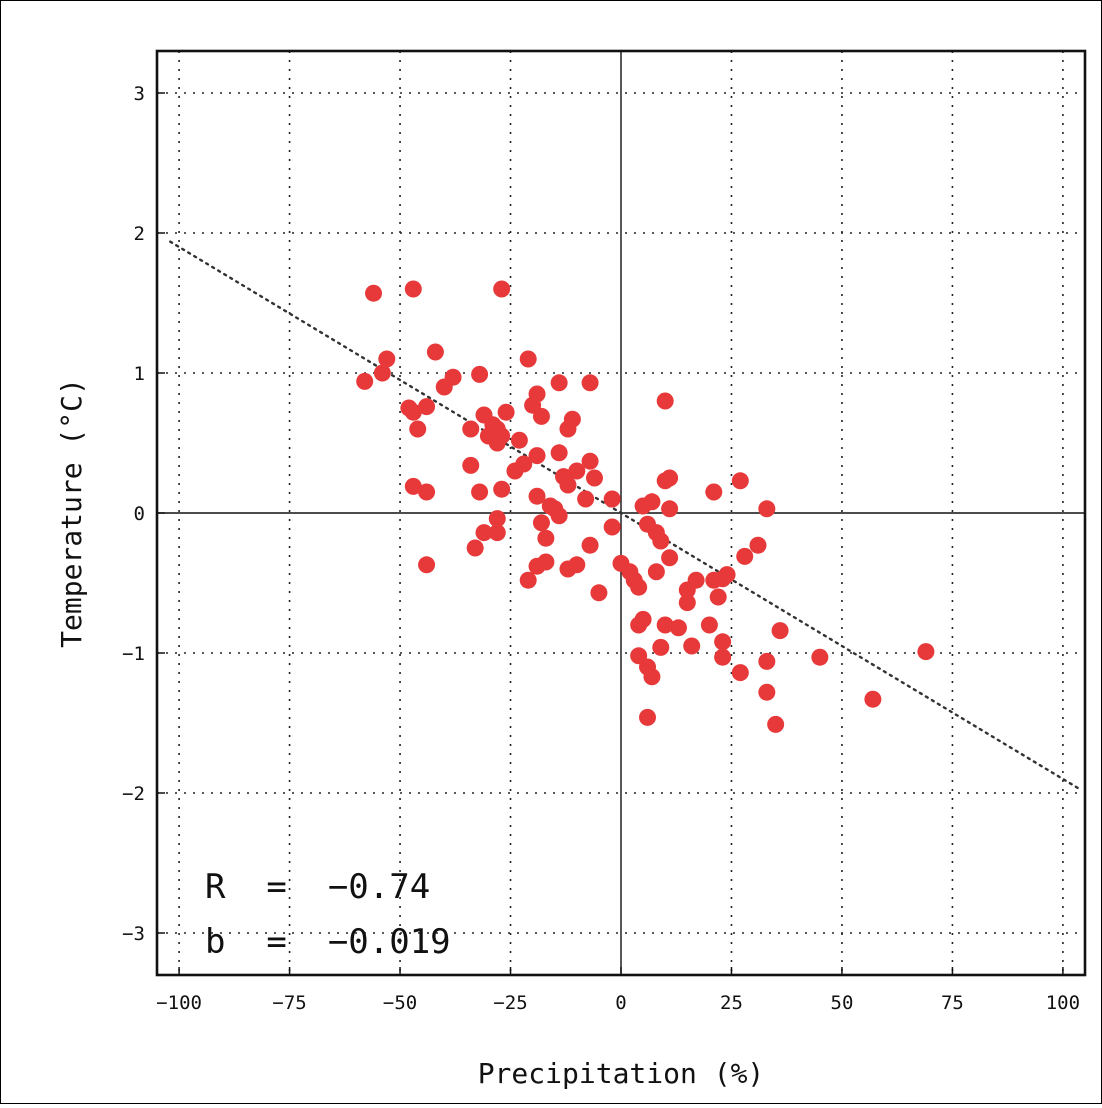  Describe the element at coordinates (289, 1003) in the screenshot. I see `x-tick-label: −75` at that location.